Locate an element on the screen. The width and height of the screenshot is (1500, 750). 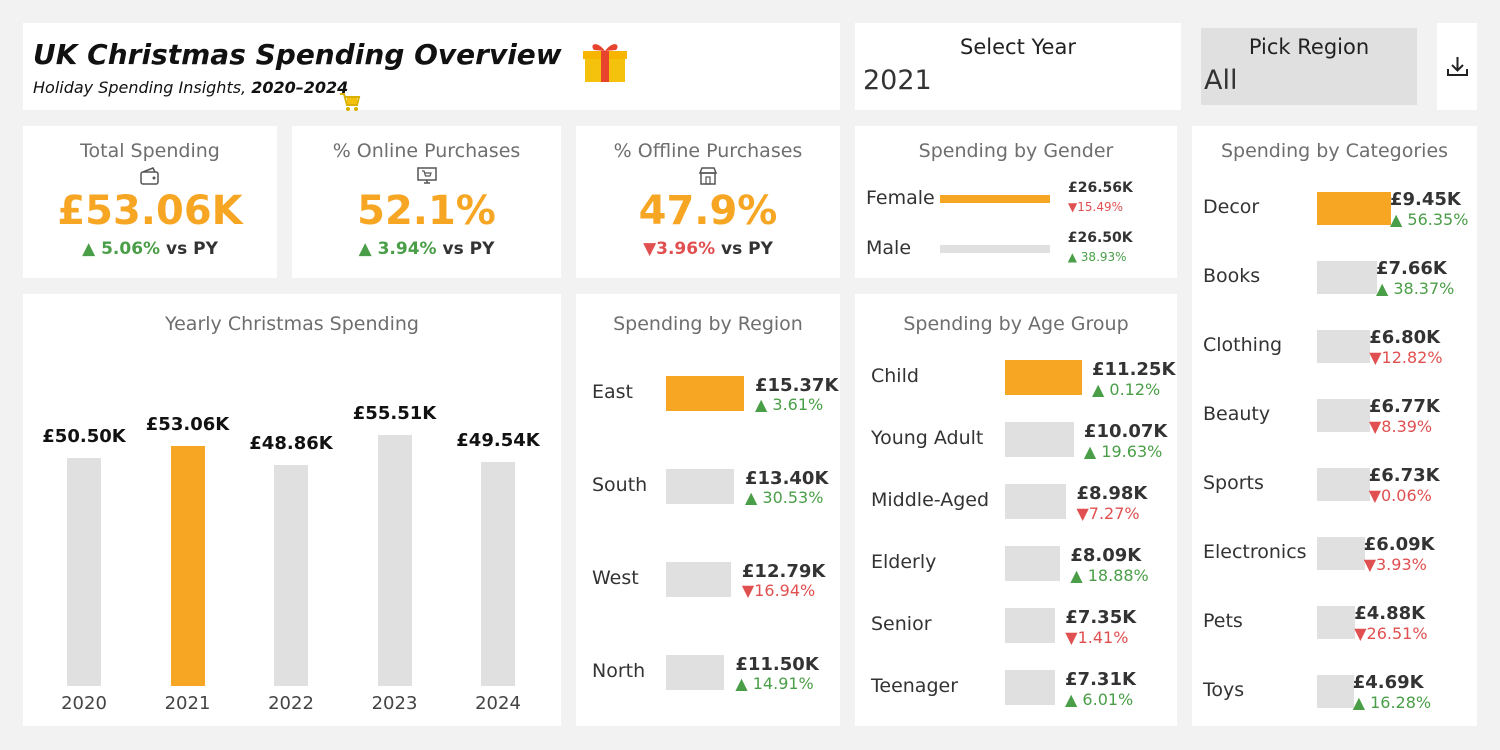
kpi-title: Total Spending is located at coordinates (150, 151).